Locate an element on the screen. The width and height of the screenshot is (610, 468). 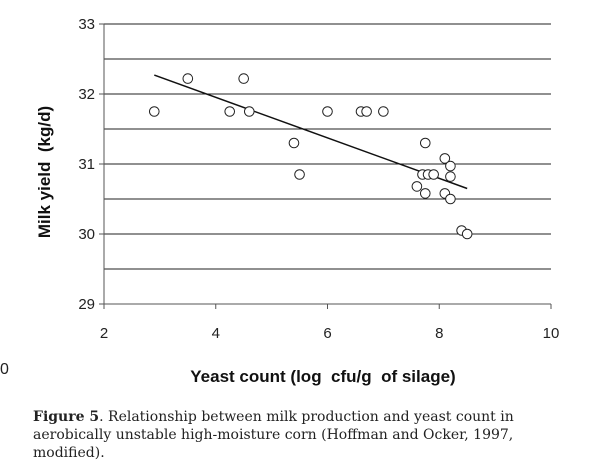
y-axis-title: Milk yield (kg/d) is located at coordinates (44, 172).